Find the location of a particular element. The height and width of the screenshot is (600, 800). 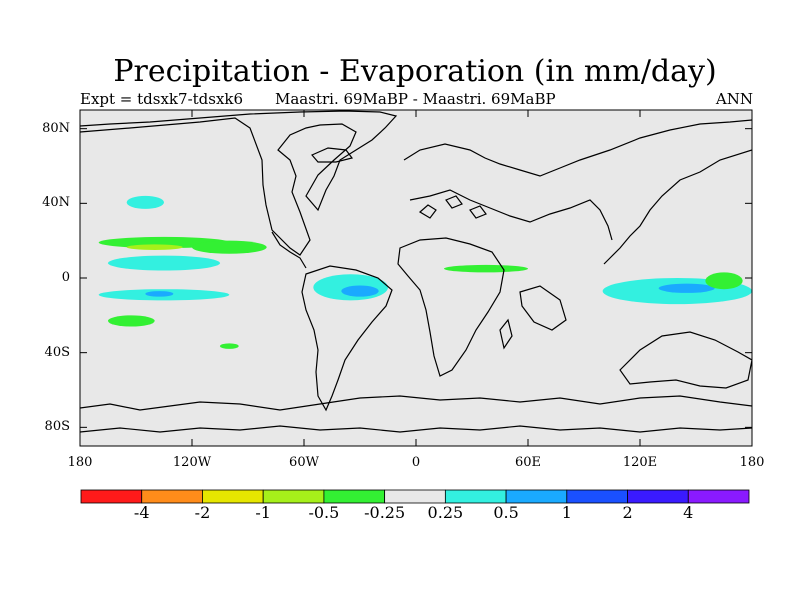

colorbar-label-7: 1 is located at coordinates (566, 512).